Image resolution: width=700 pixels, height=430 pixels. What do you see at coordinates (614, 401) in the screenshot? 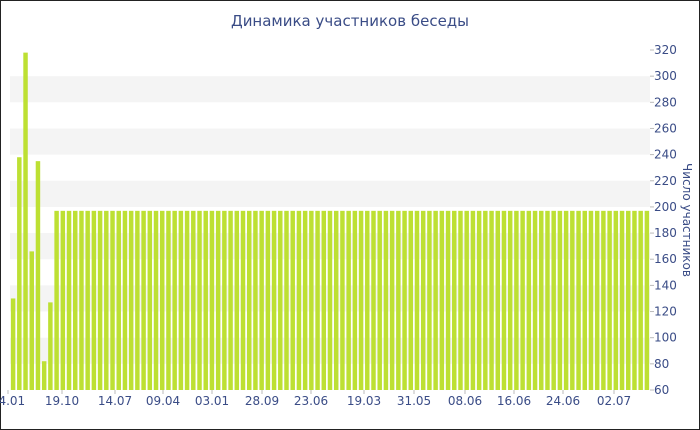
I see `x-tick-label: 02.07` at bounding box center [614, 401].